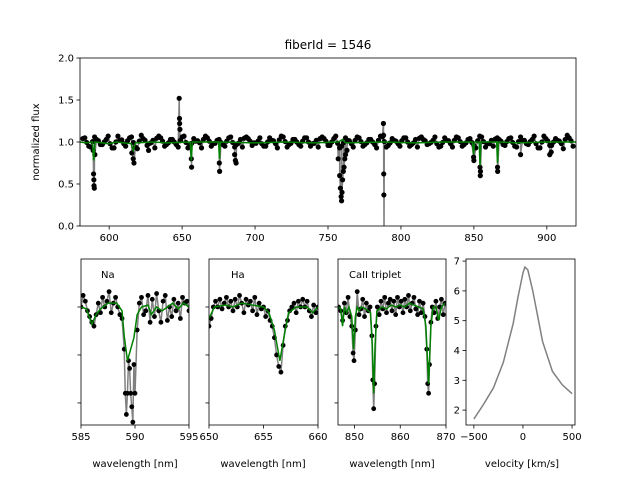  Describe the element at coordinates (457, 351) in the screenshot. I see `y-tick-label: 4` at that location.